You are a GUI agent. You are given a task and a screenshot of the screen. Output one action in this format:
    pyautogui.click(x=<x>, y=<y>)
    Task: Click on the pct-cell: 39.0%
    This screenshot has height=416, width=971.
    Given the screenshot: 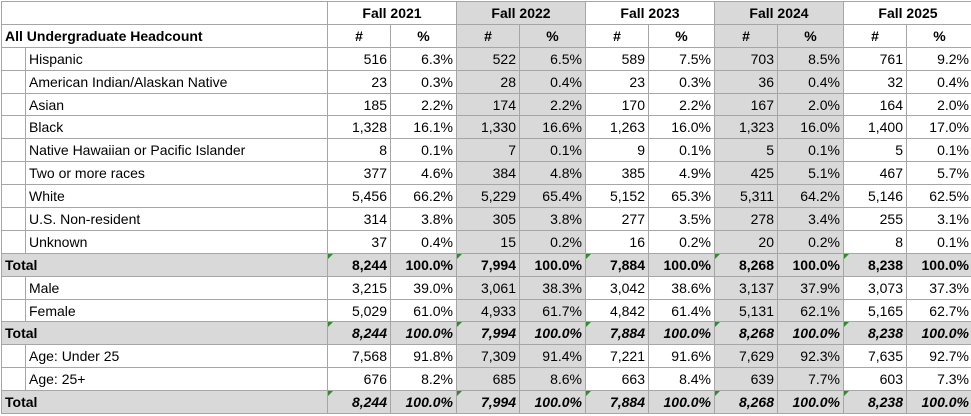 What is the action you would take?
    pyautogui.click(x=423, y=287)
    